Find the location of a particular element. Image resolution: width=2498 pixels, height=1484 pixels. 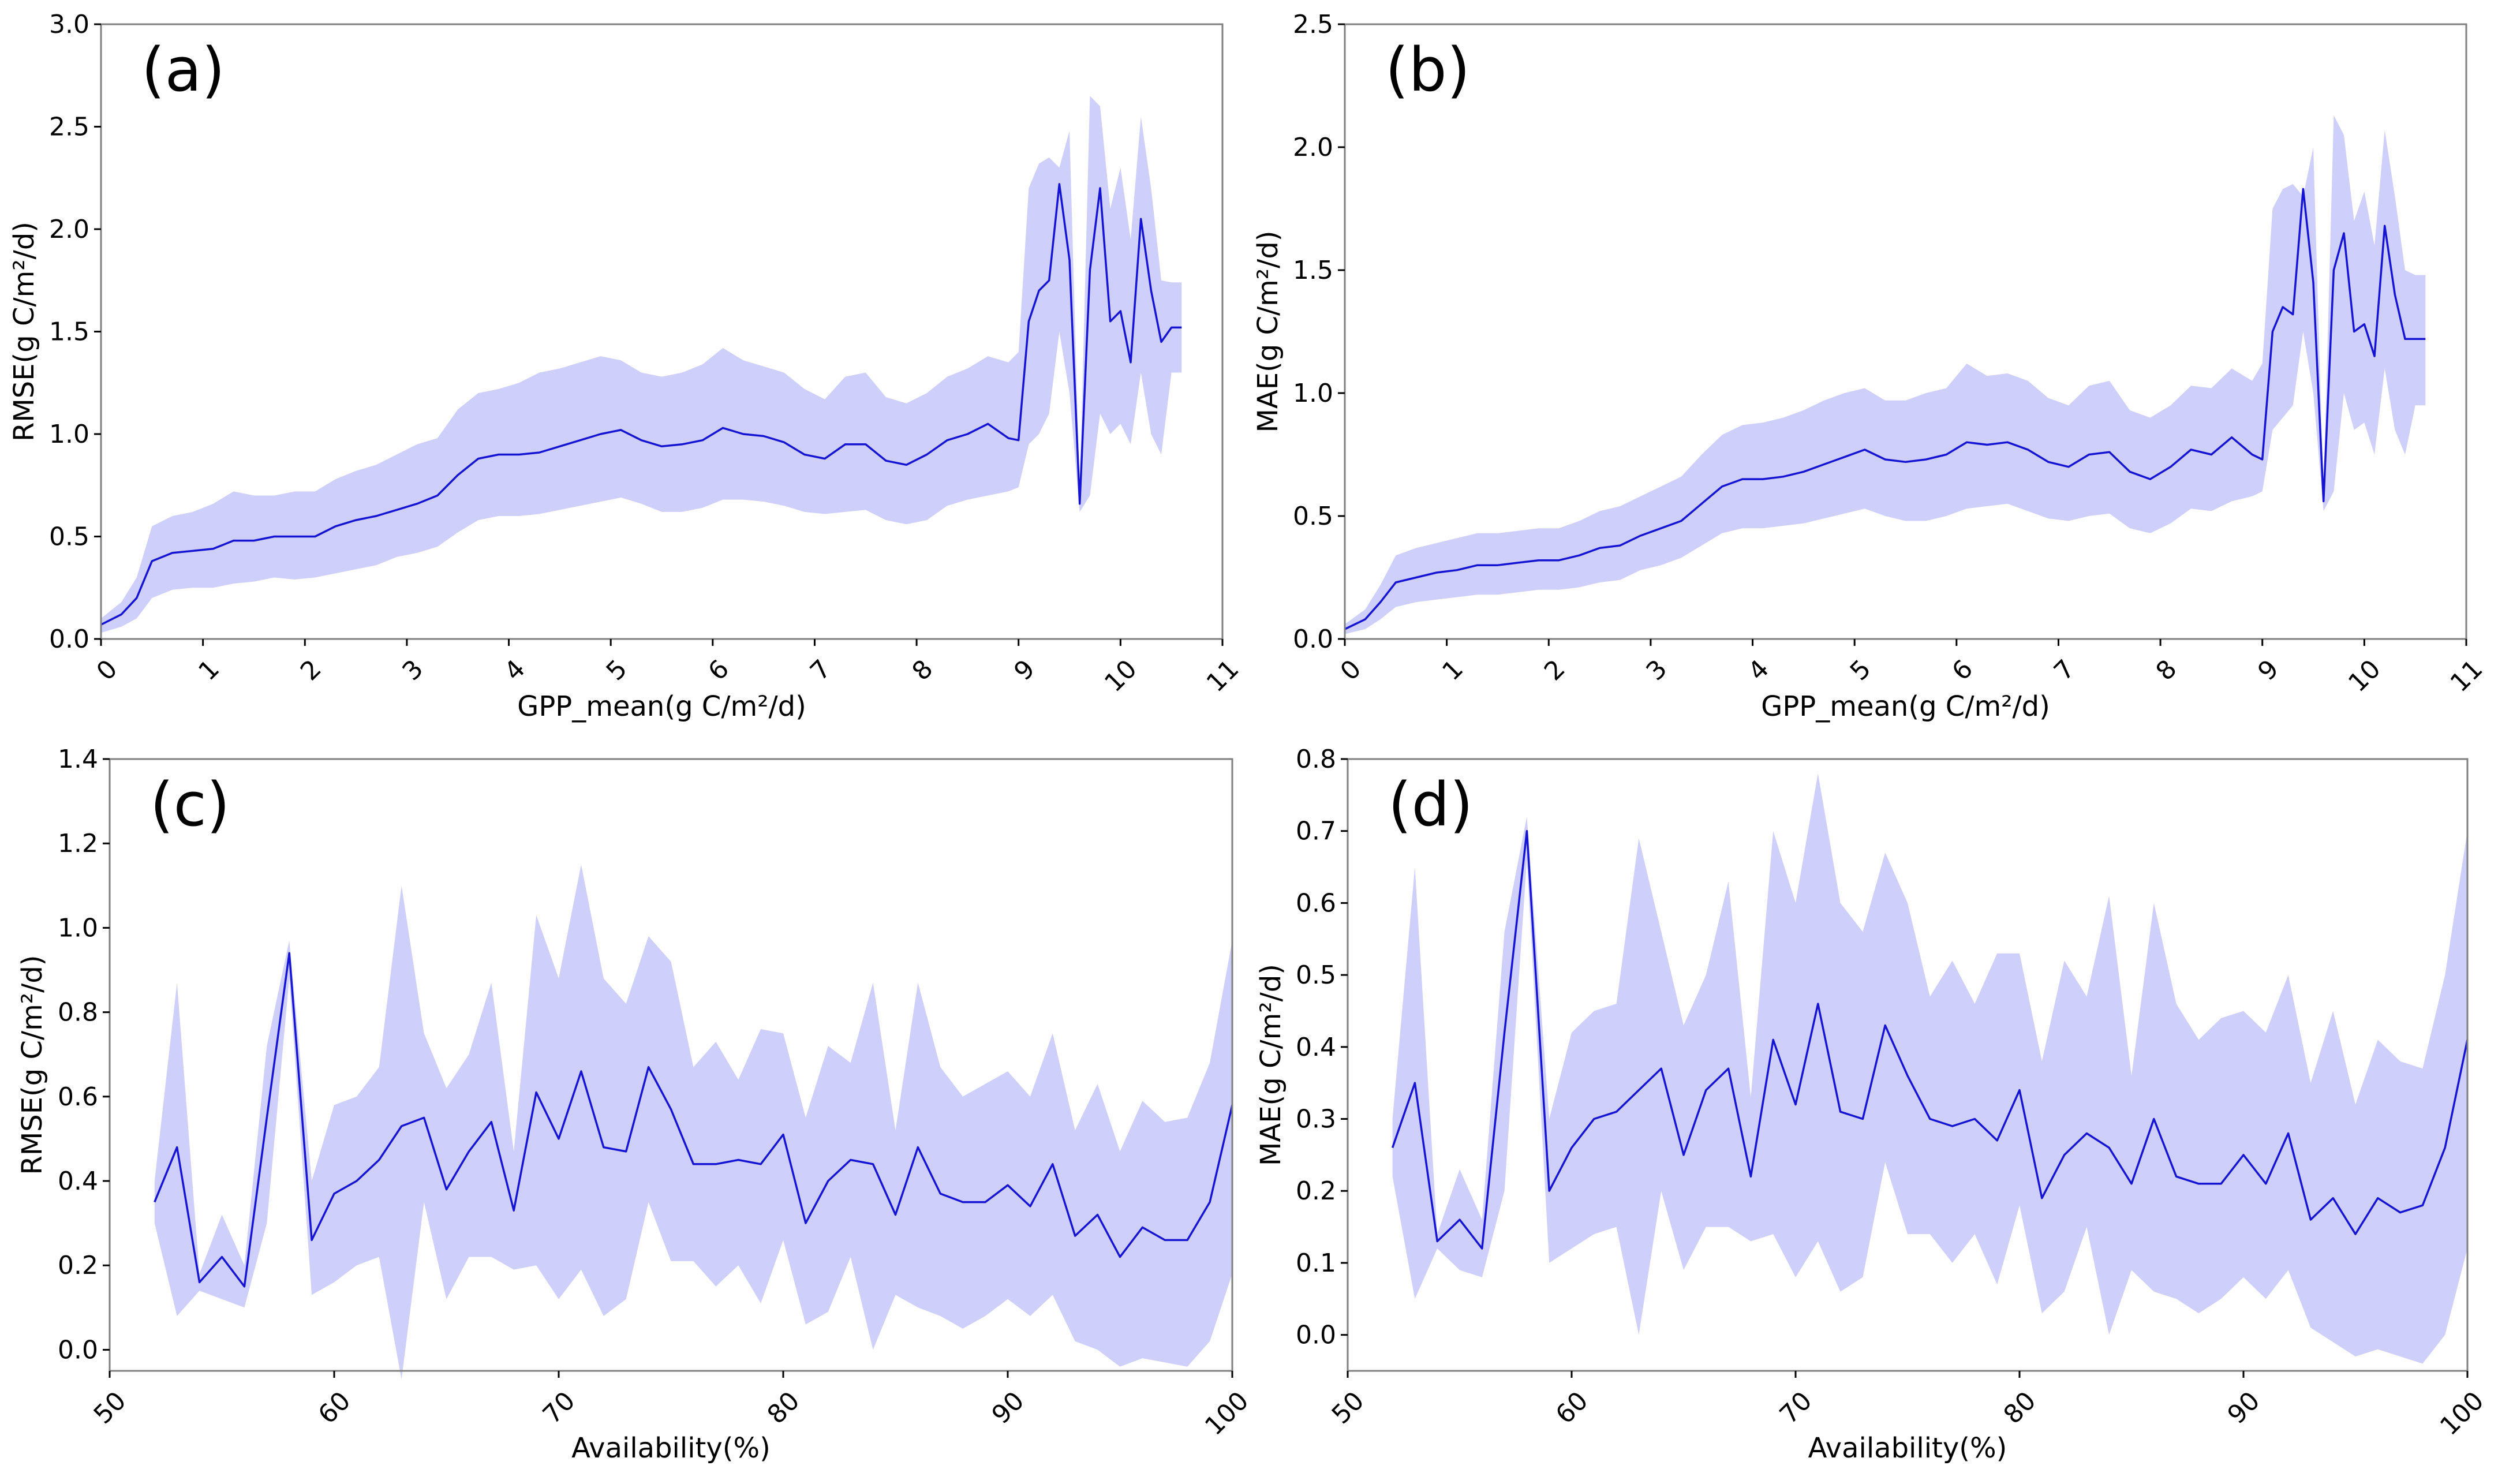

panel-b-ytick-label: 2.0 is located at coordinates (1313, 148).